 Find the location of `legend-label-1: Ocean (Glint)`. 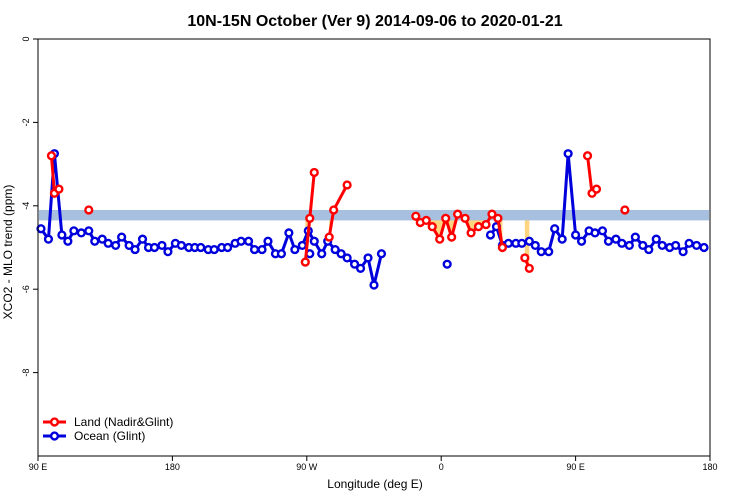

legend-label-1: Ocean (Glint) is located at coordinates (109, 436).